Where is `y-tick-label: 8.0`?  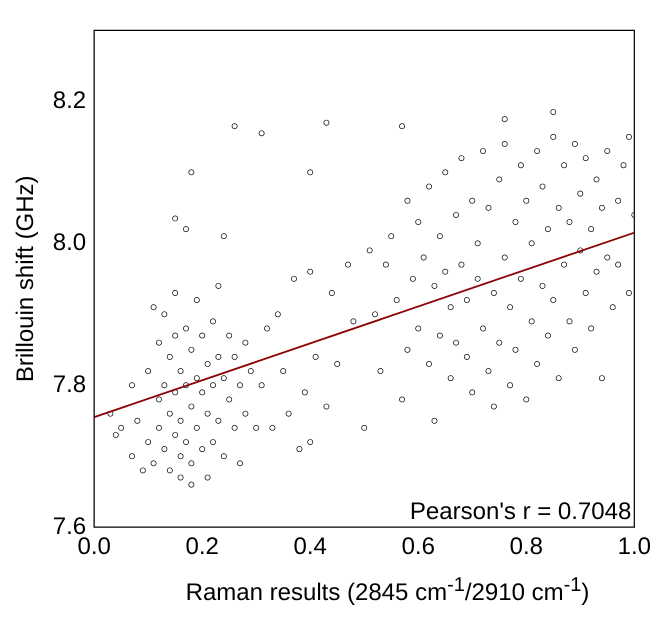
y-tick-label: 8.0 is located at coordinates (69, 242).